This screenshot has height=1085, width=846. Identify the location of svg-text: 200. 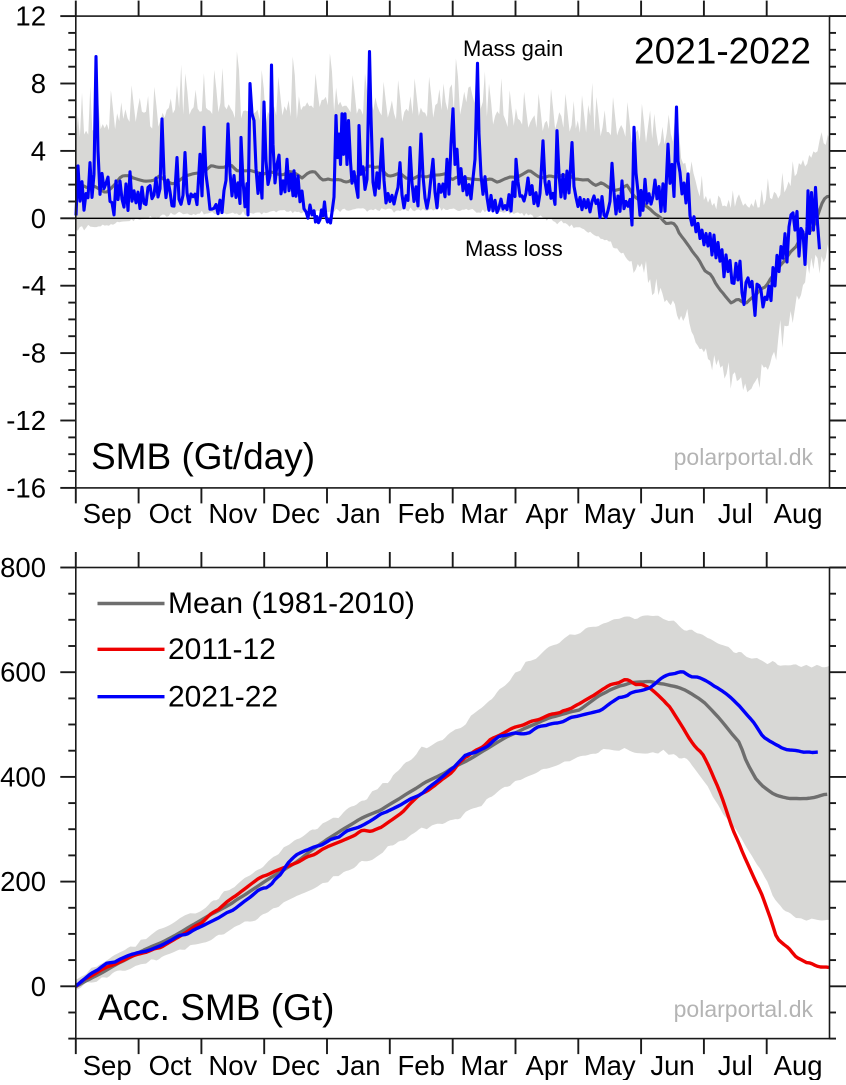
(23, 881).